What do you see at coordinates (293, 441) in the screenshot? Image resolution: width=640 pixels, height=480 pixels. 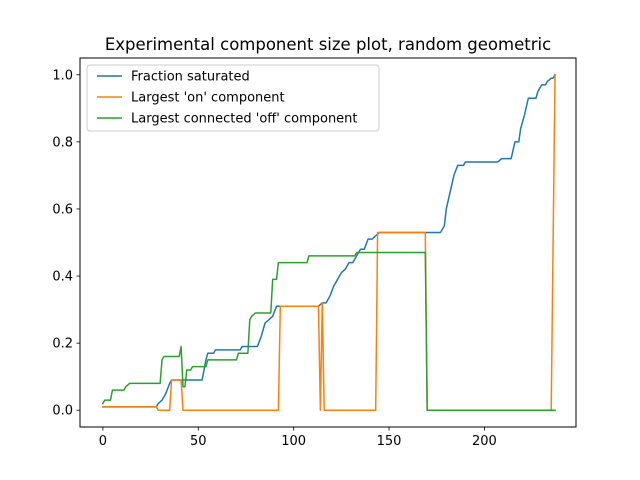 I see `x-tick-label: 100` at bounding box center [293, 441].